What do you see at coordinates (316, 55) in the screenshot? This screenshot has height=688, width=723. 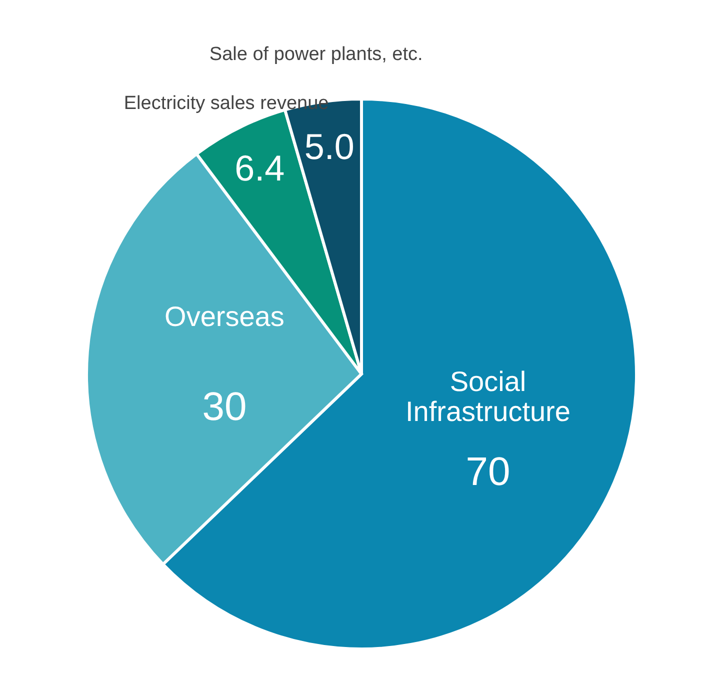 I see `slice-label: Sale of power plants, etc.` at bounding box center [316, 55].